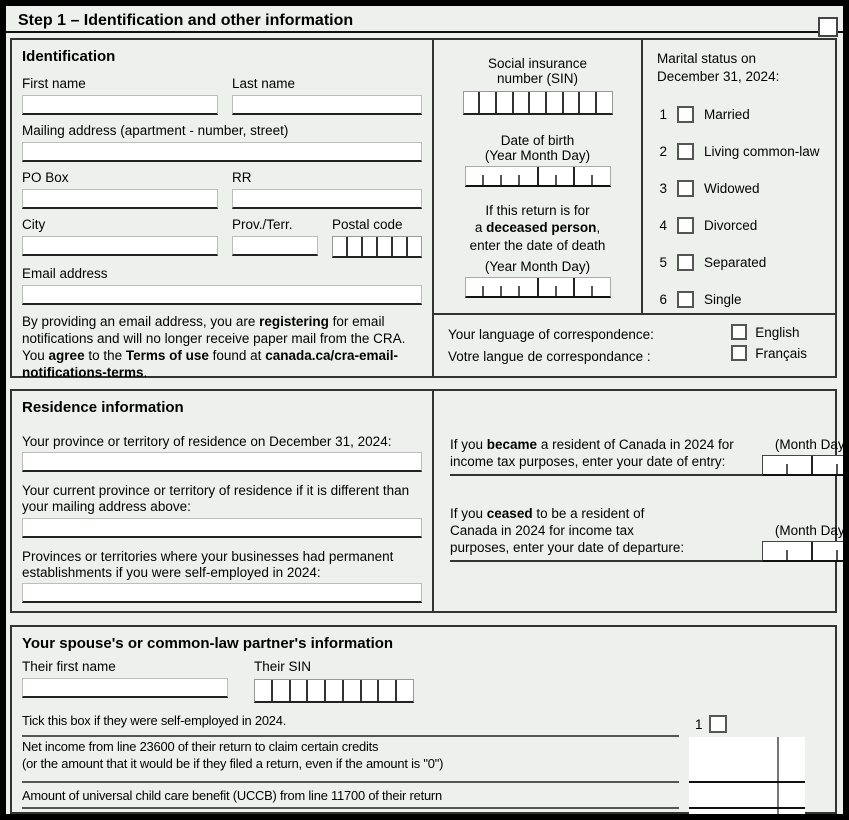  I want to click on spouse-uccb-repay-input, so click(747, 811).